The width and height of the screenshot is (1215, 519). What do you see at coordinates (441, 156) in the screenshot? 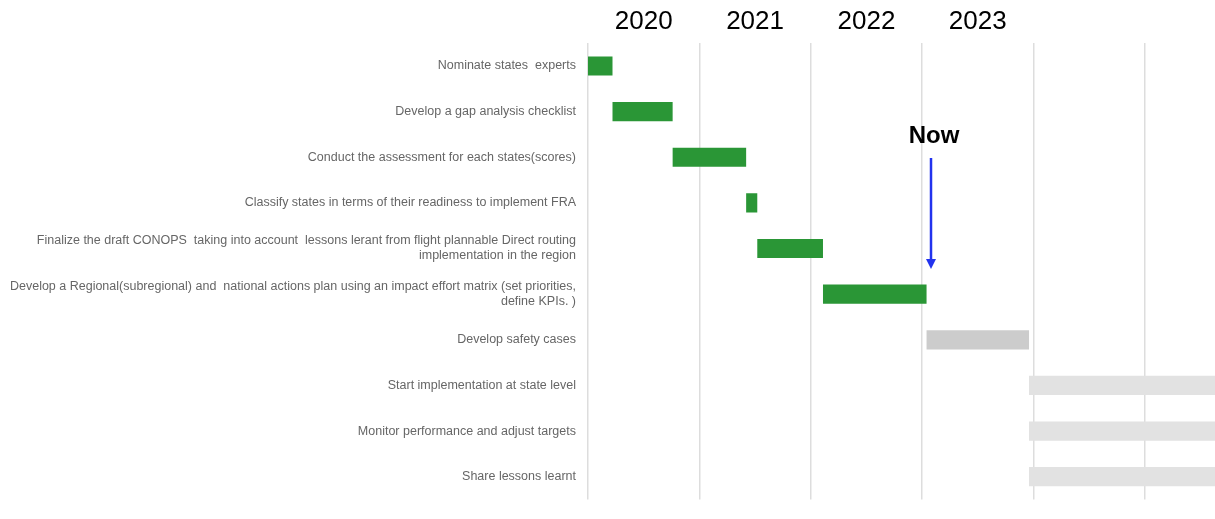
I see `y-tick-label: Conduct the assessment for each states(scores)` at bounding box center [441, 156].